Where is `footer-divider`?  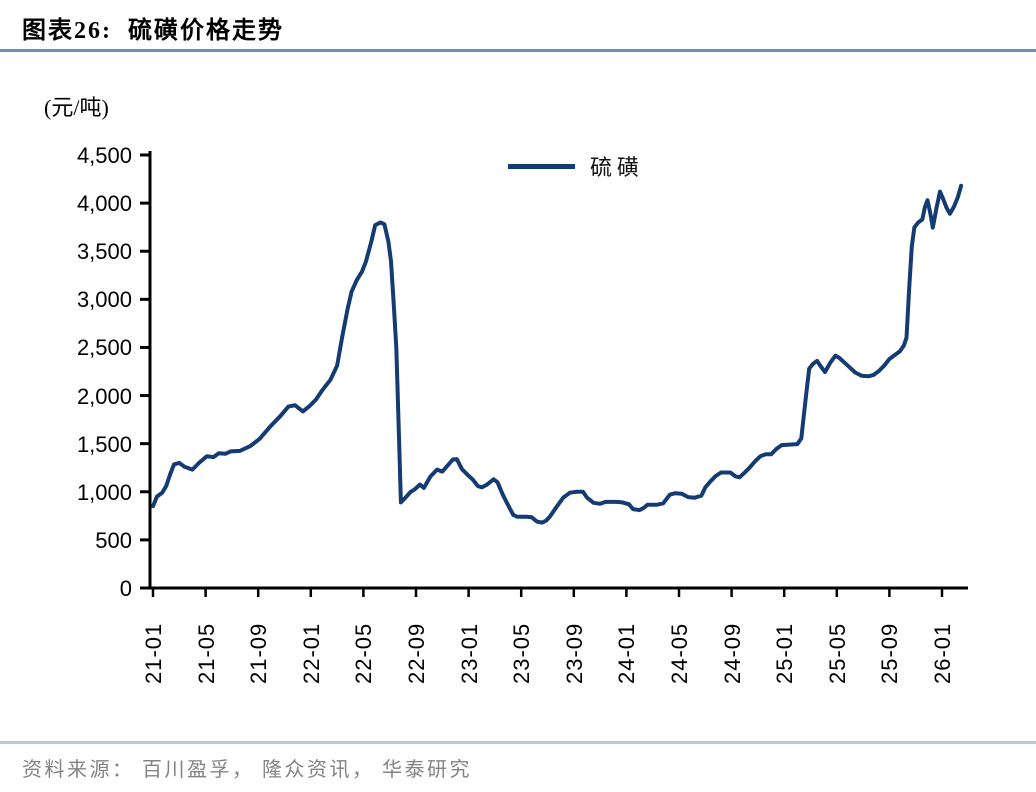 footer-divider is located at coordinates (518, 742).